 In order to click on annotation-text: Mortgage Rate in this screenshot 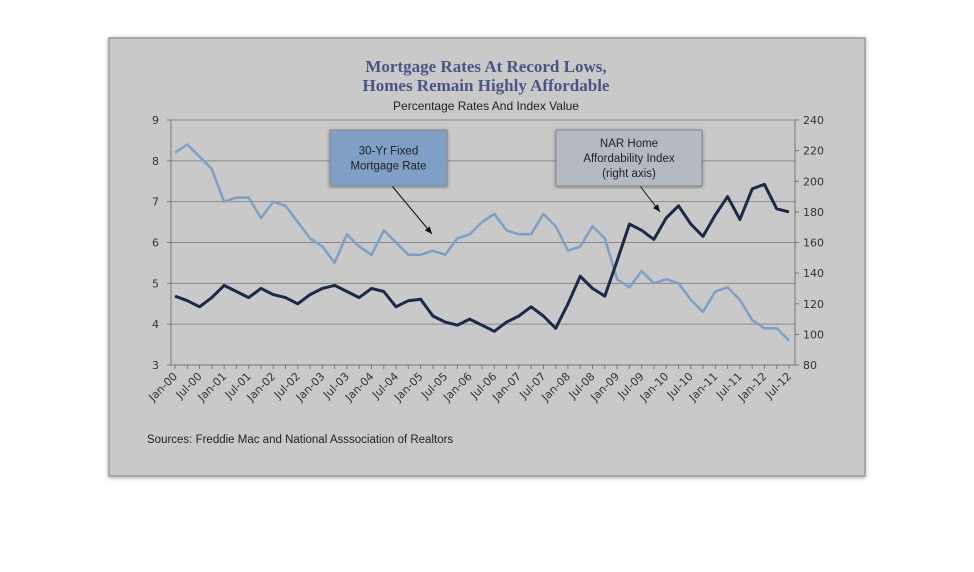, I will do `click(388, 167)`.